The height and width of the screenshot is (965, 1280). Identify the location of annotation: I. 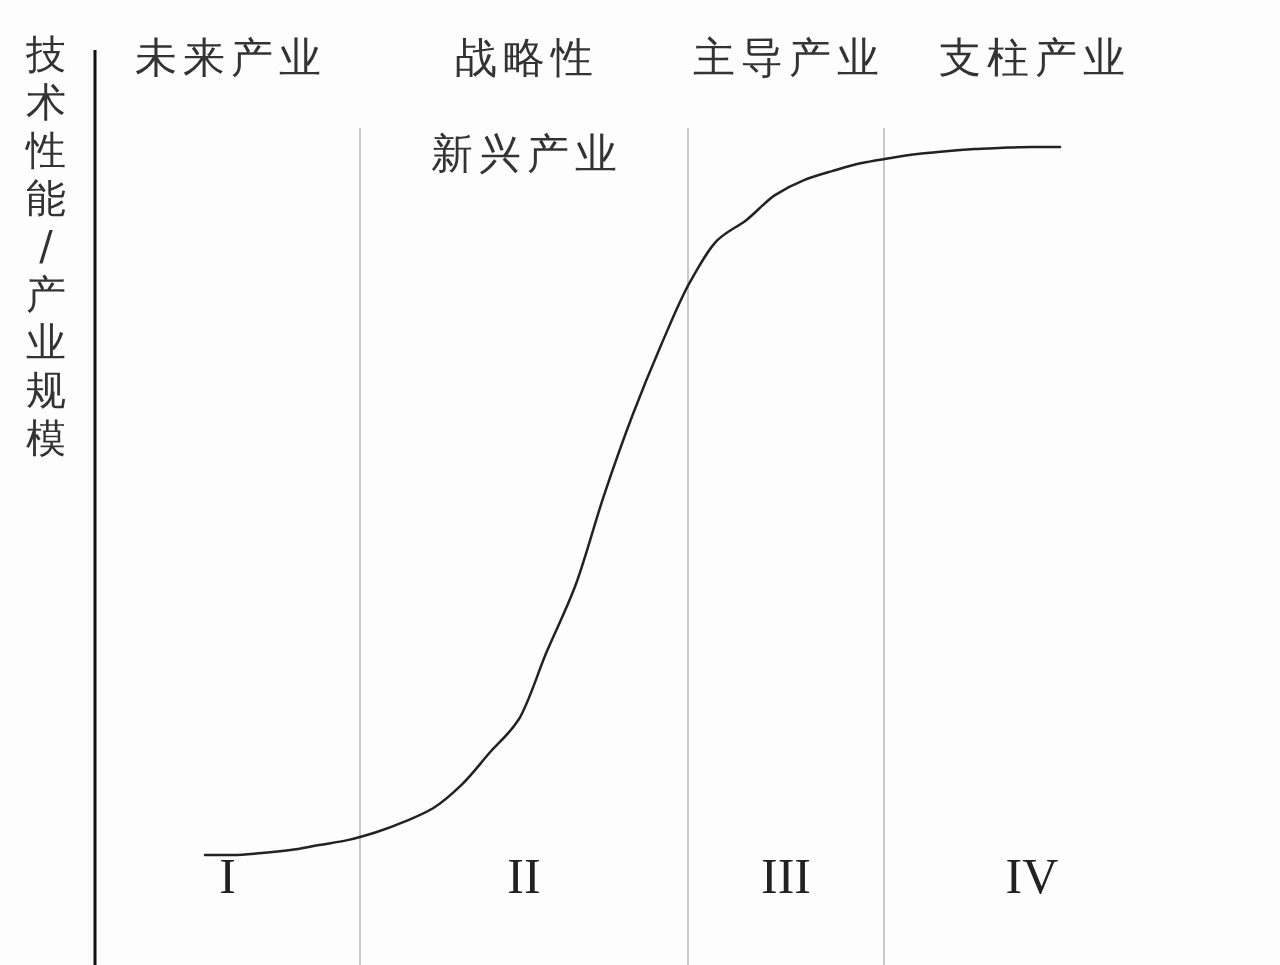
(227, 876).